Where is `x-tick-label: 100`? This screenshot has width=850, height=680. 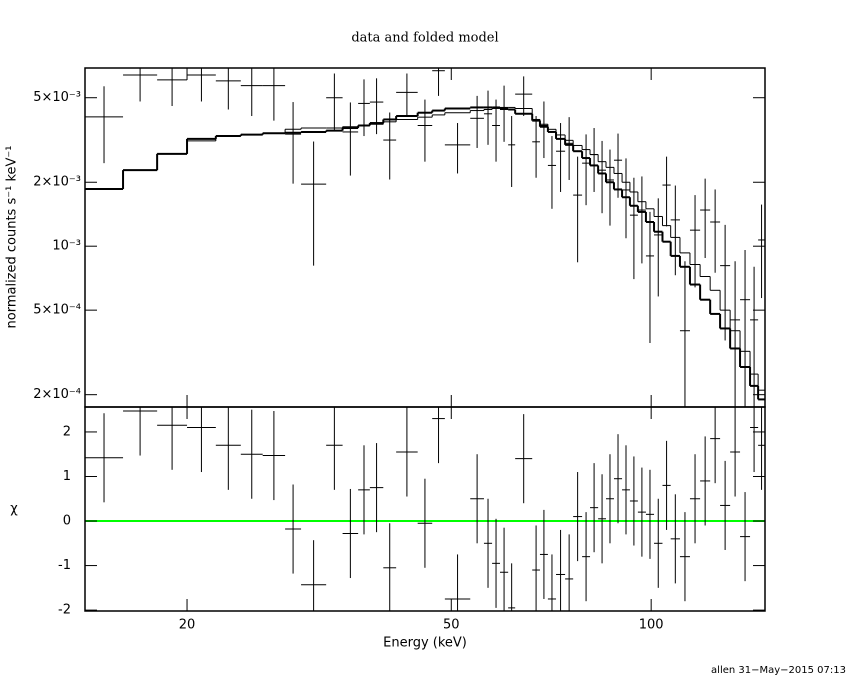
x-tick-label: 100 is located at coordinates (651, 625).